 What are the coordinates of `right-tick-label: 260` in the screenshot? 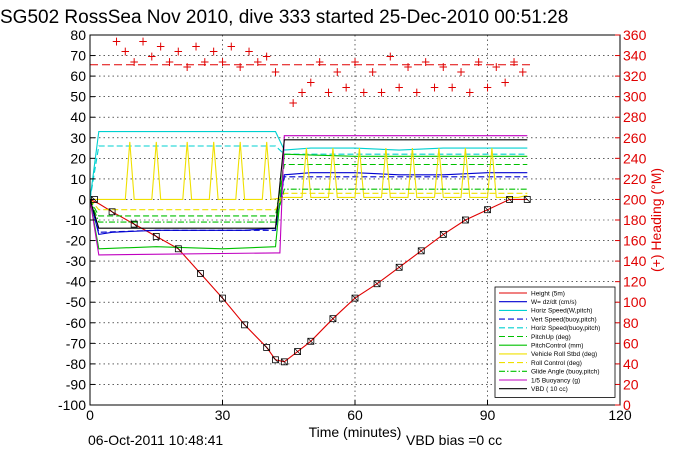 It's located at (635, 138).